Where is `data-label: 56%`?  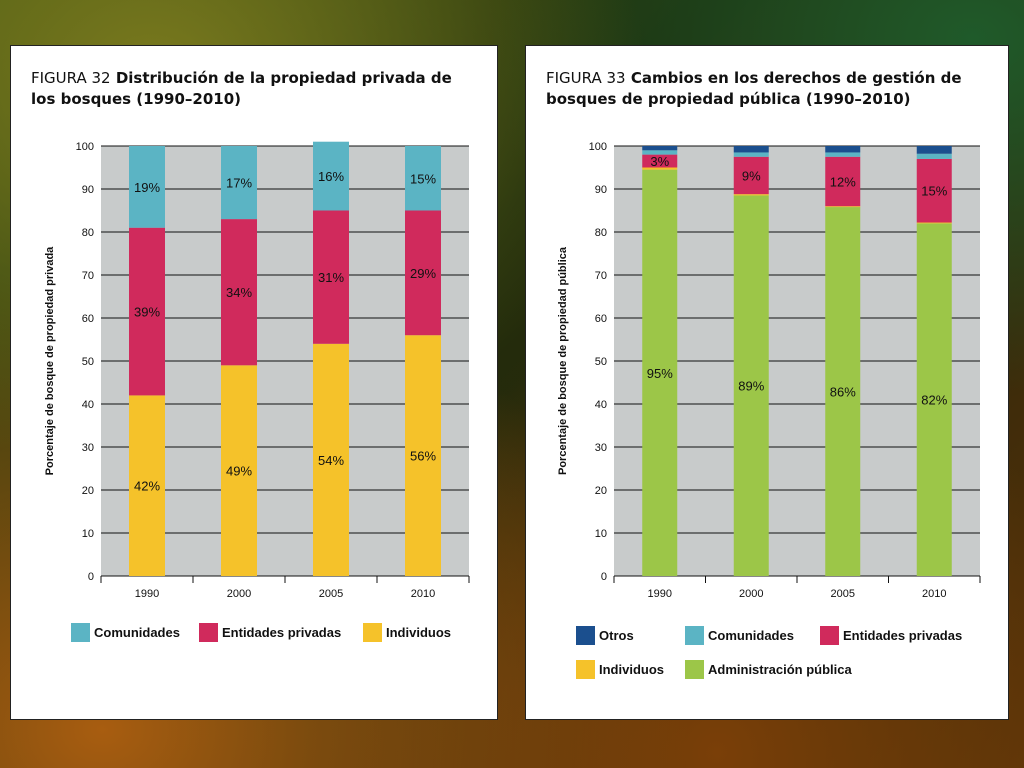
data-label: 56% is located at coordinates (423, 456).